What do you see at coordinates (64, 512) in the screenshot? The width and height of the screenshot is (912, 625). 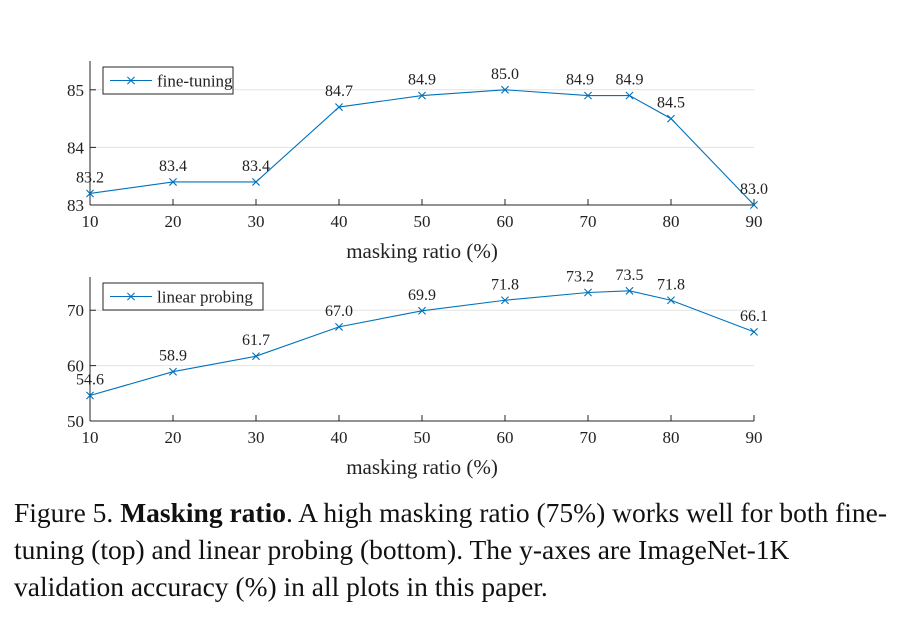 I see `caption-label: Figure 5.` at bounding box center [64, 512].